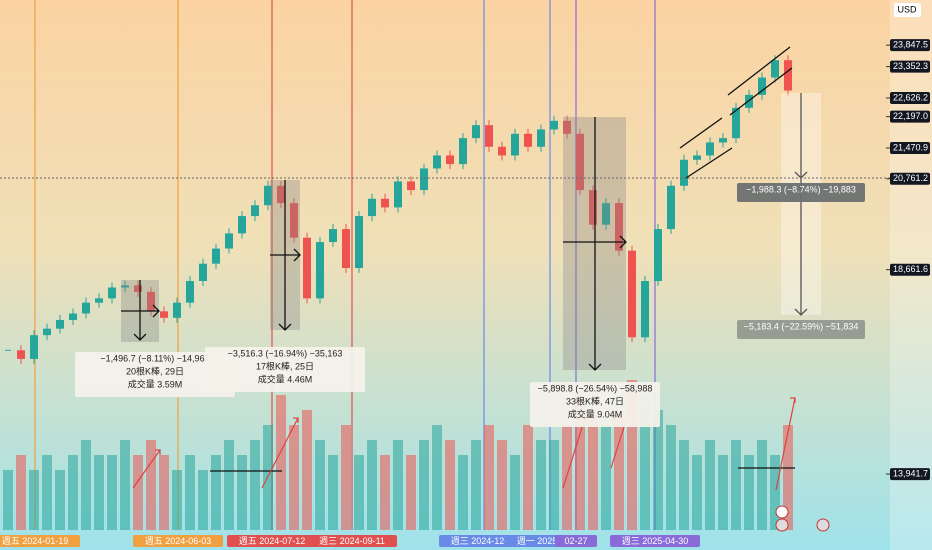 Image resolution: width=932 pixels, height=550 pixels. What do you see at coordinates (782, 512) in the screenshot?
I see `event-icon` at bounding box center [782, 512].